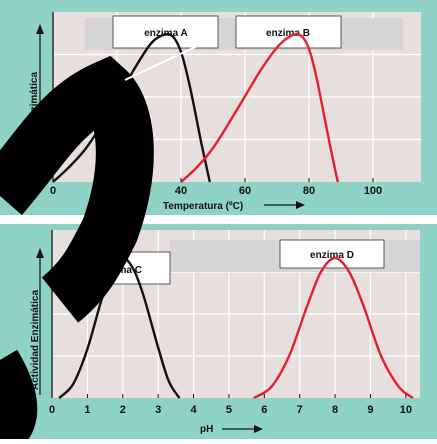  I want to click on x-tick-label: 80, so click(309, 191).